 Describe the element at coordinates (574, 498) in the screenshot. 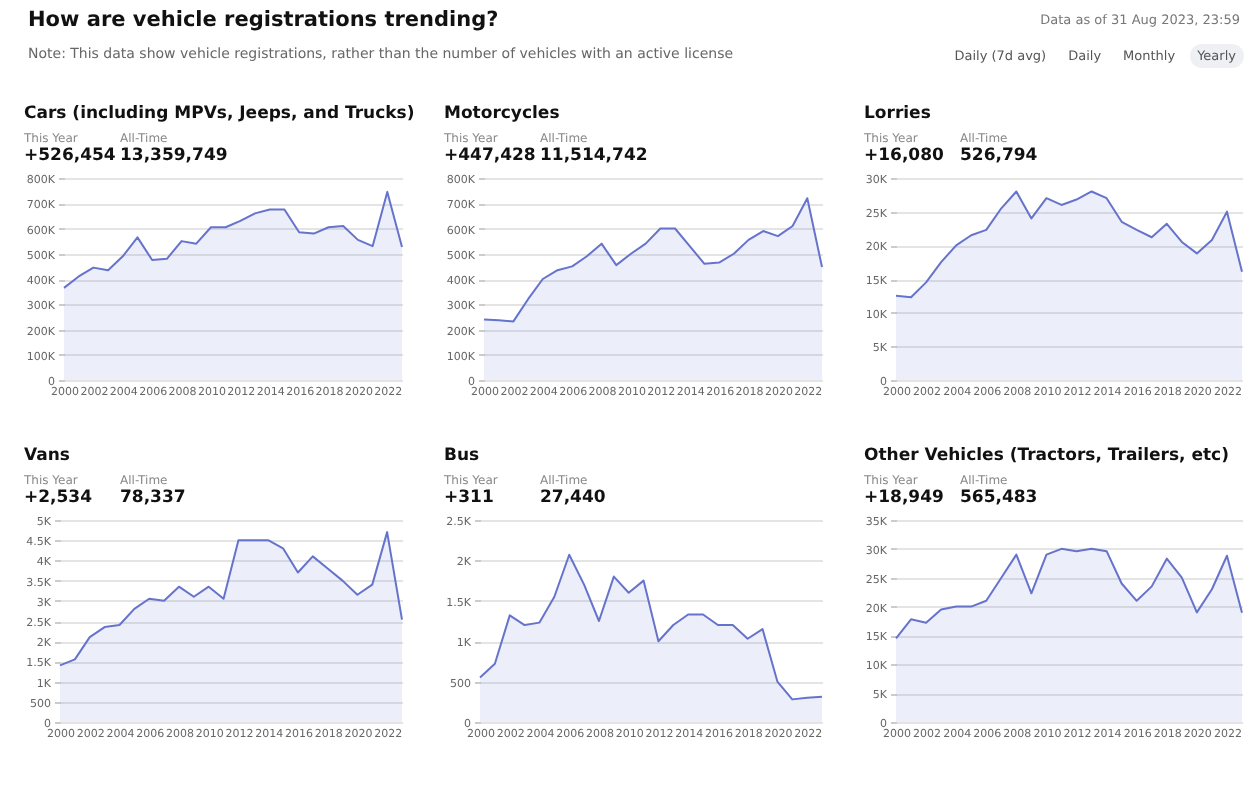

I see `text: 27,440` at that location.